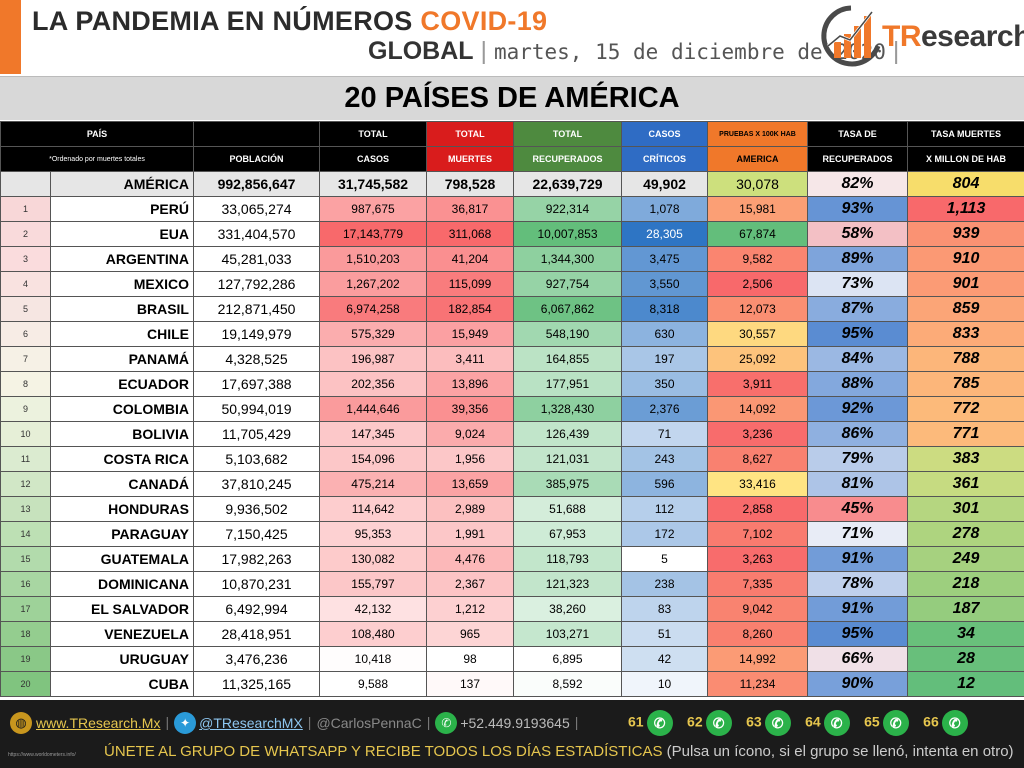 The image size is (1024, 768). Describe the element at coordinates (965, 509) in the screenshot. I see `death-rate-cell: 301` at that location.